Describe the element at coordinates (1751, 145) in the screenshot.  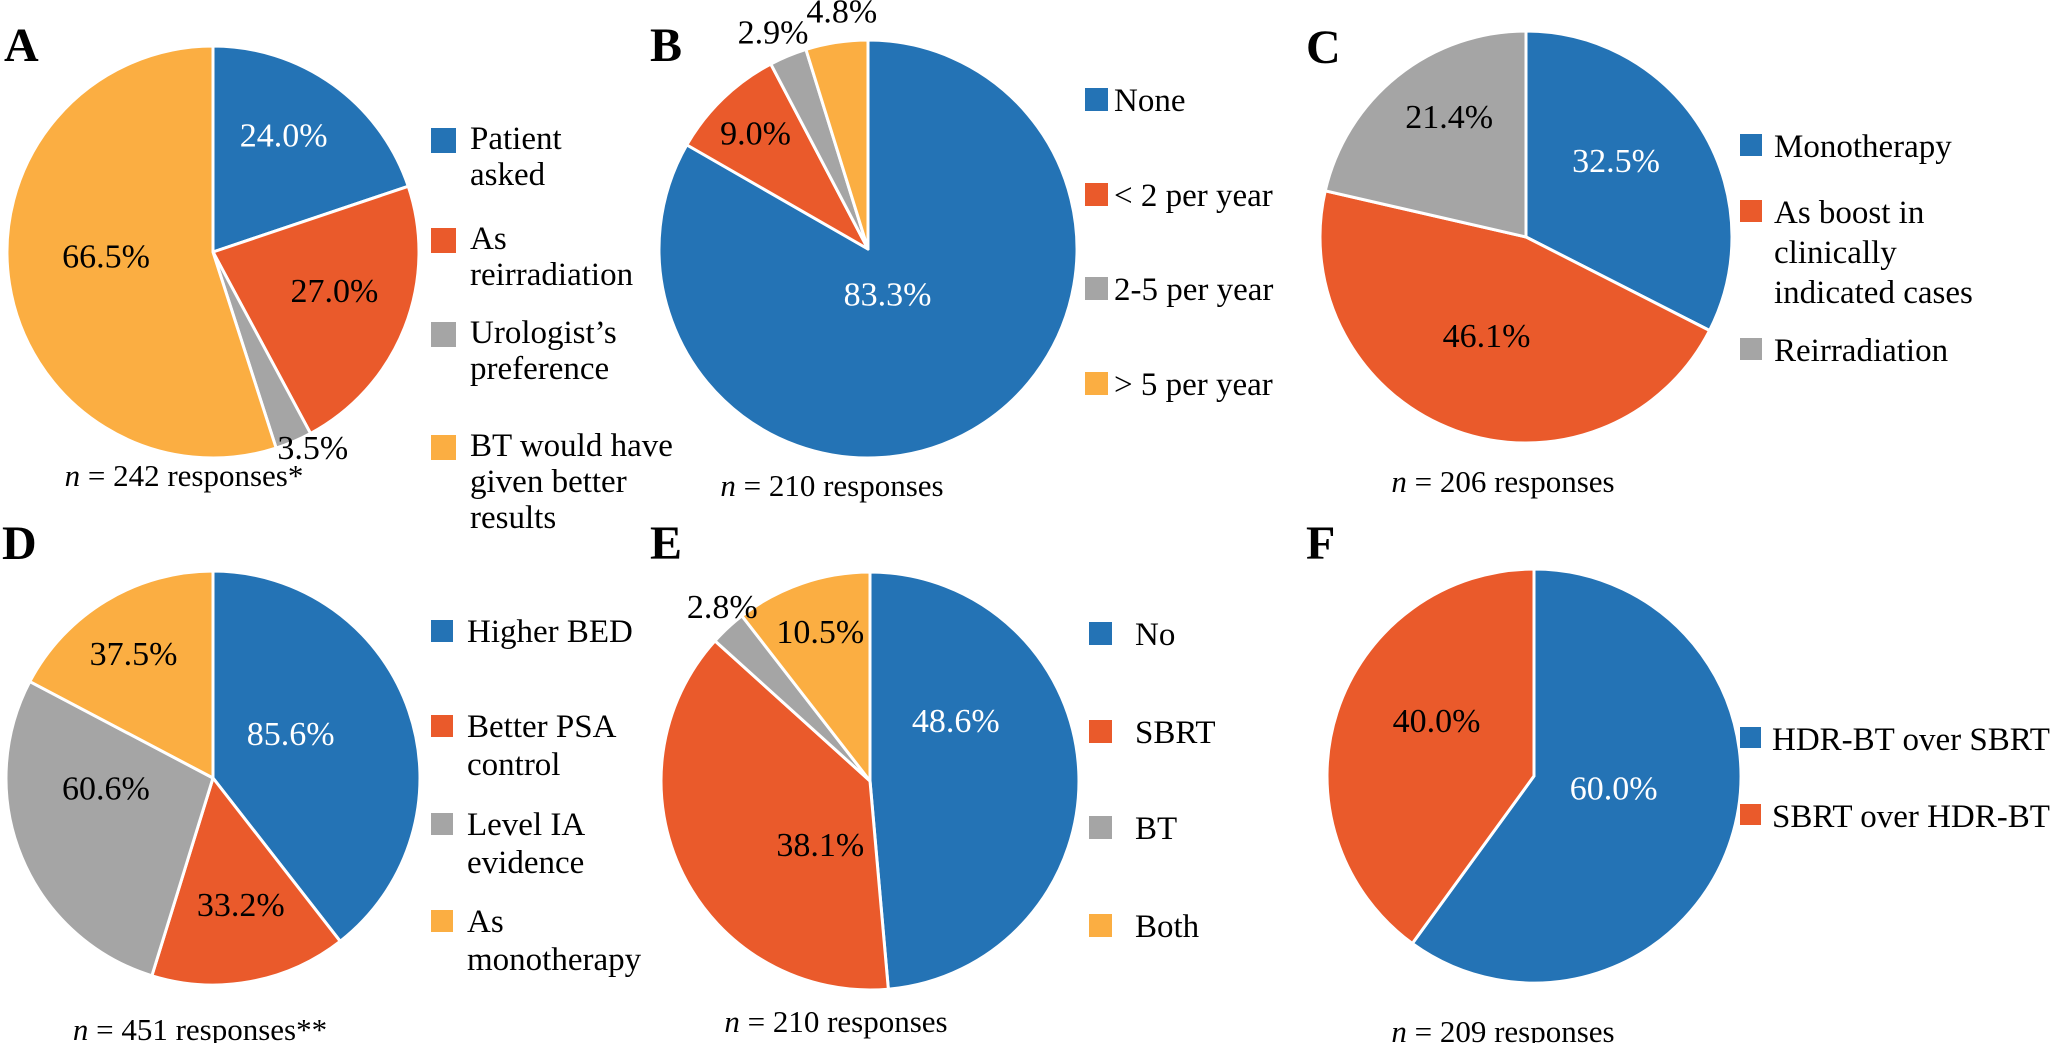
I see `legend-C-chip-blue` at that location.